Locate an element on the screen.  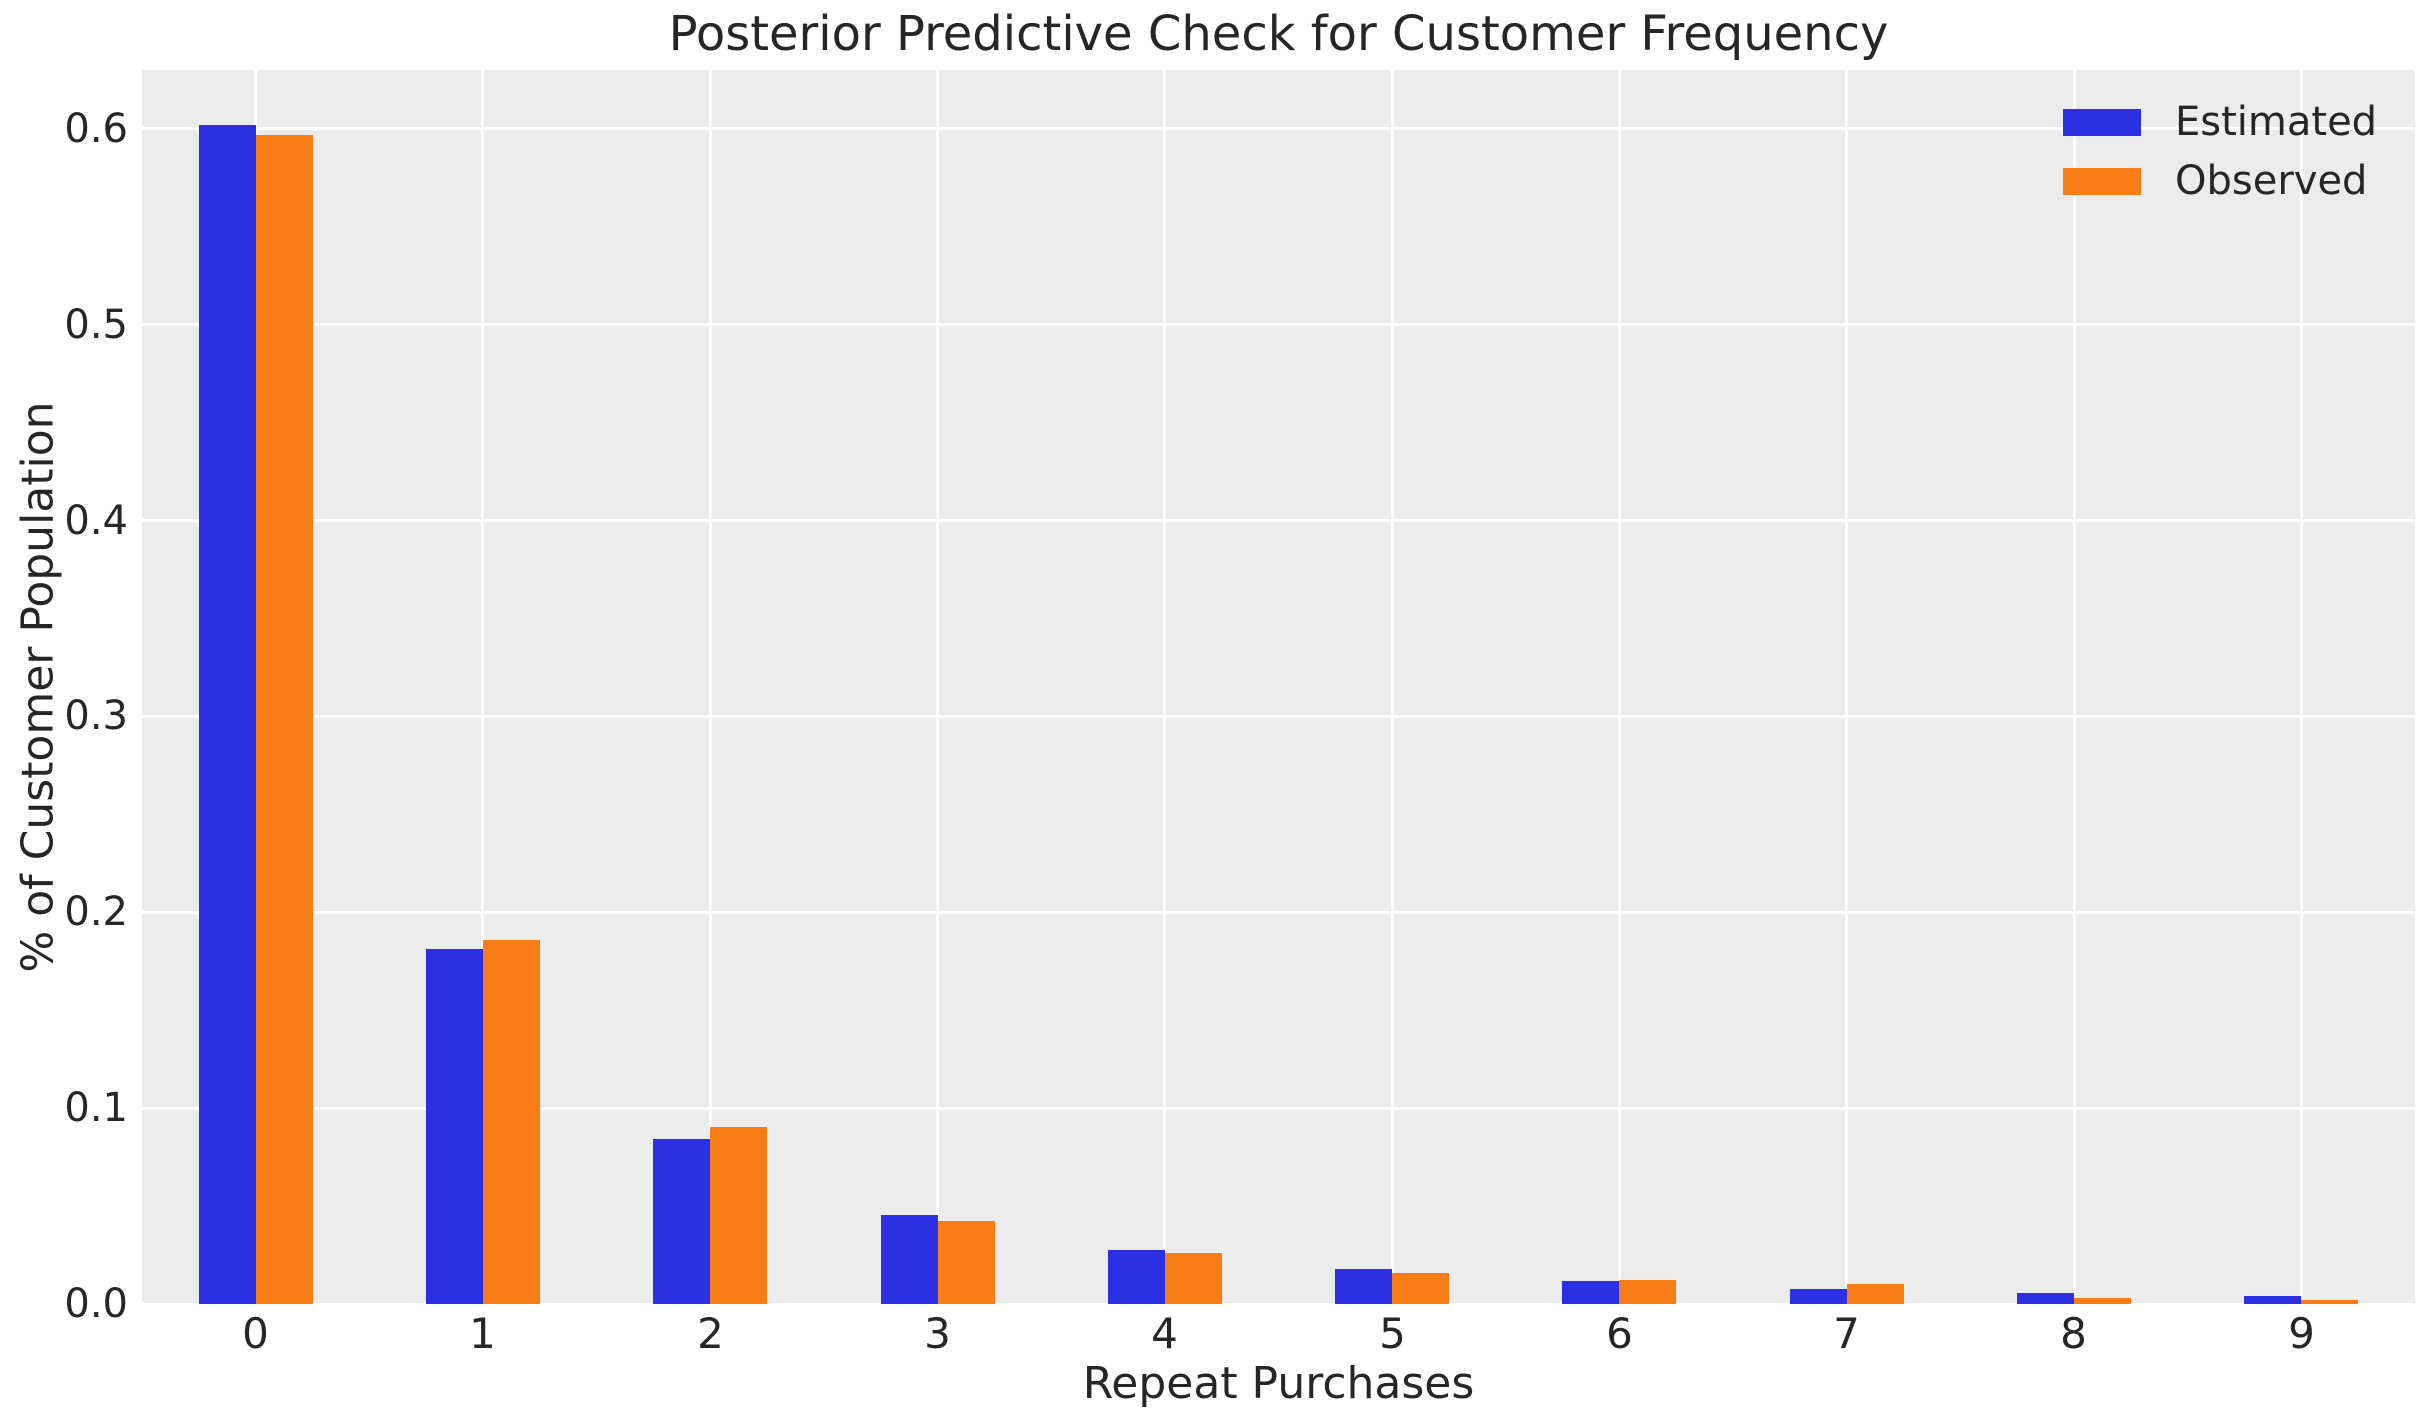
x-tick-label: 7 is located at coordinates (1846, 1333).